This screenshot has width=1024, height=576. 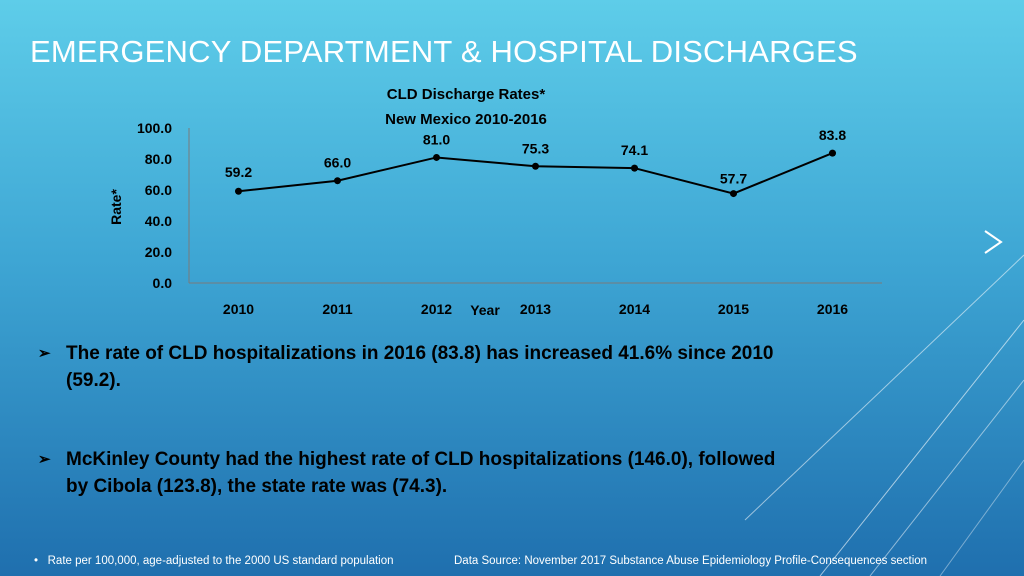 I want to click on y-axis-label: Rate*, so click(x=116, y=207).